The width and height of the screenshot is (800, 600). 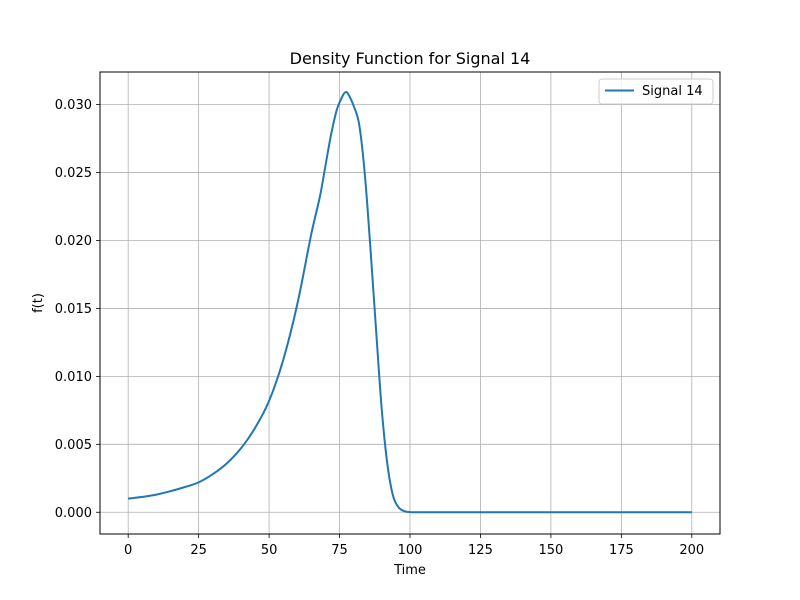 I want to click on x-tick-label: 100, so click(x=410, y=550).